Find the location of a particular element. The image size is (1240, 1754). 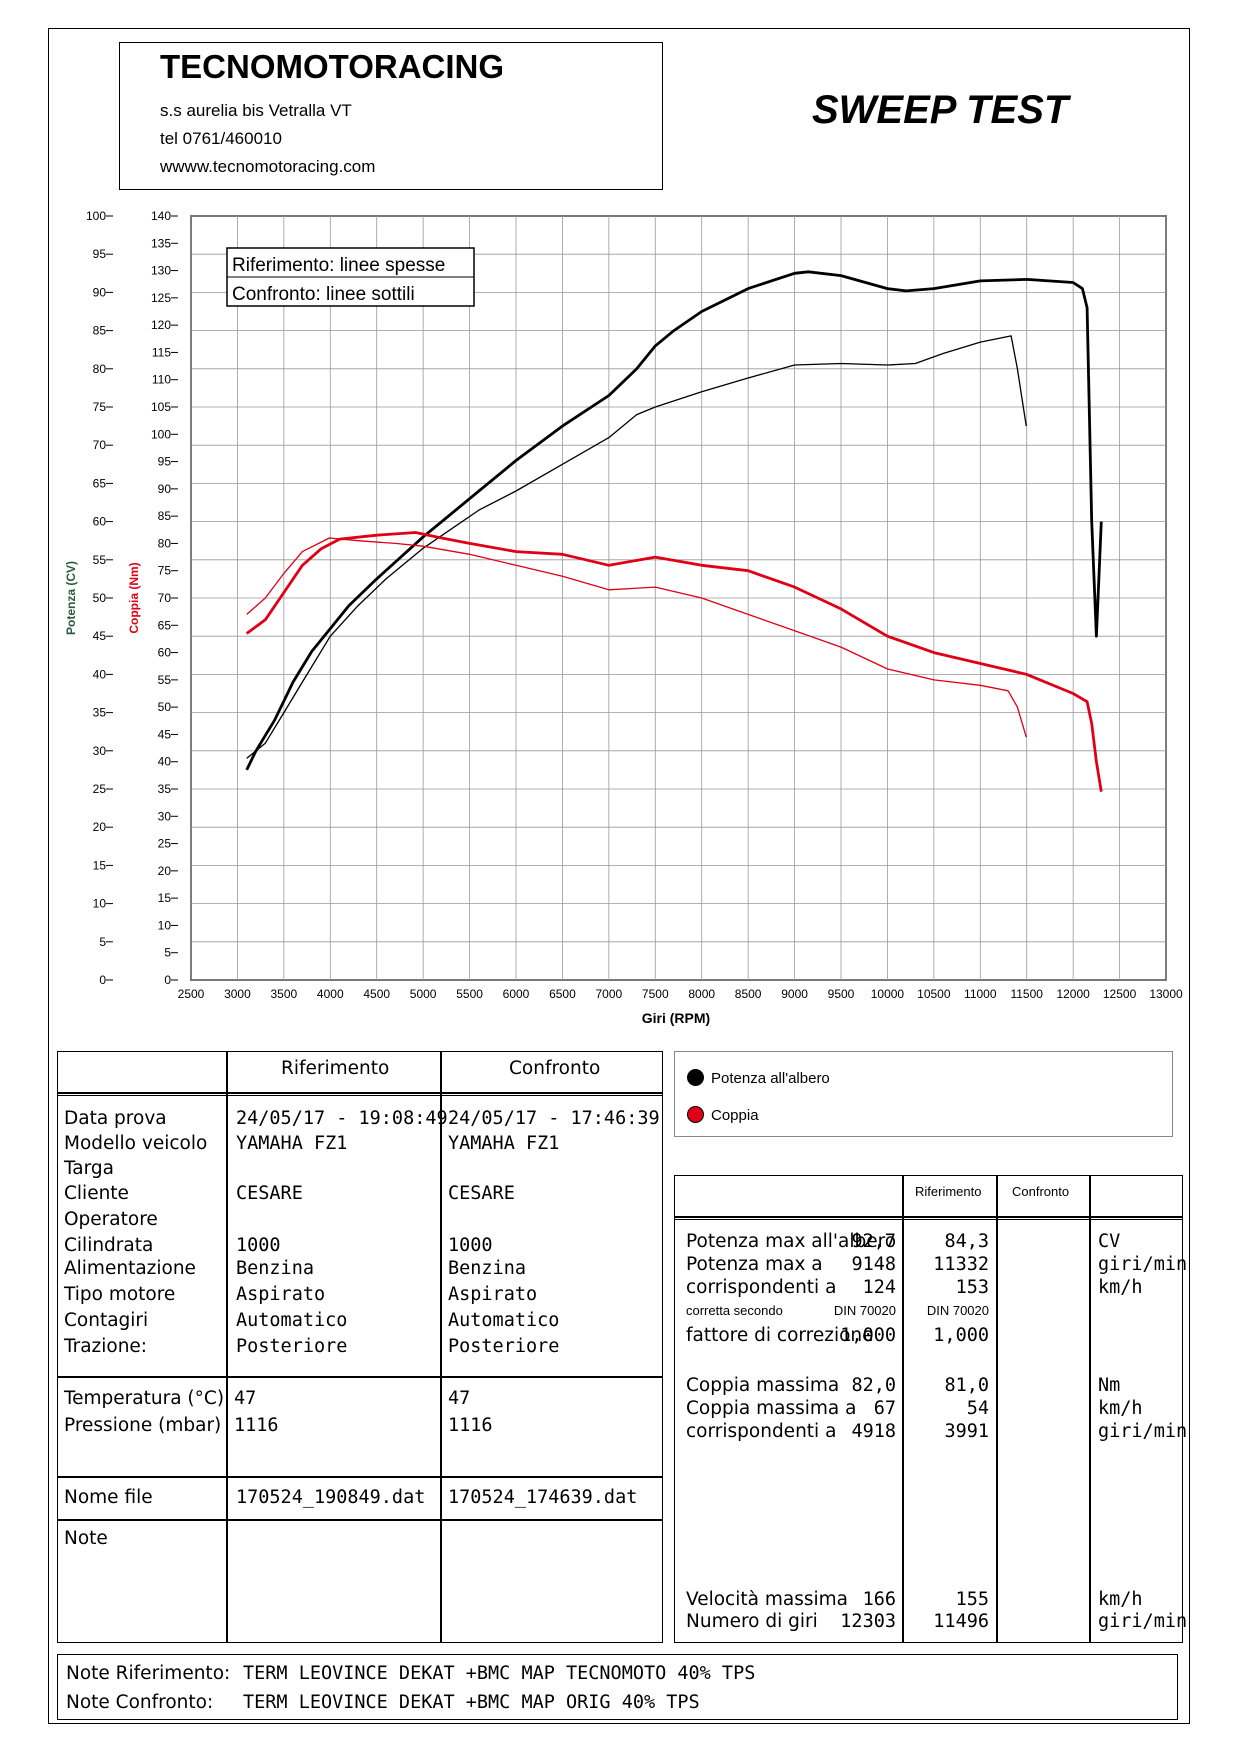

y-tick-power: 80 is located at coordinates (100, 369).